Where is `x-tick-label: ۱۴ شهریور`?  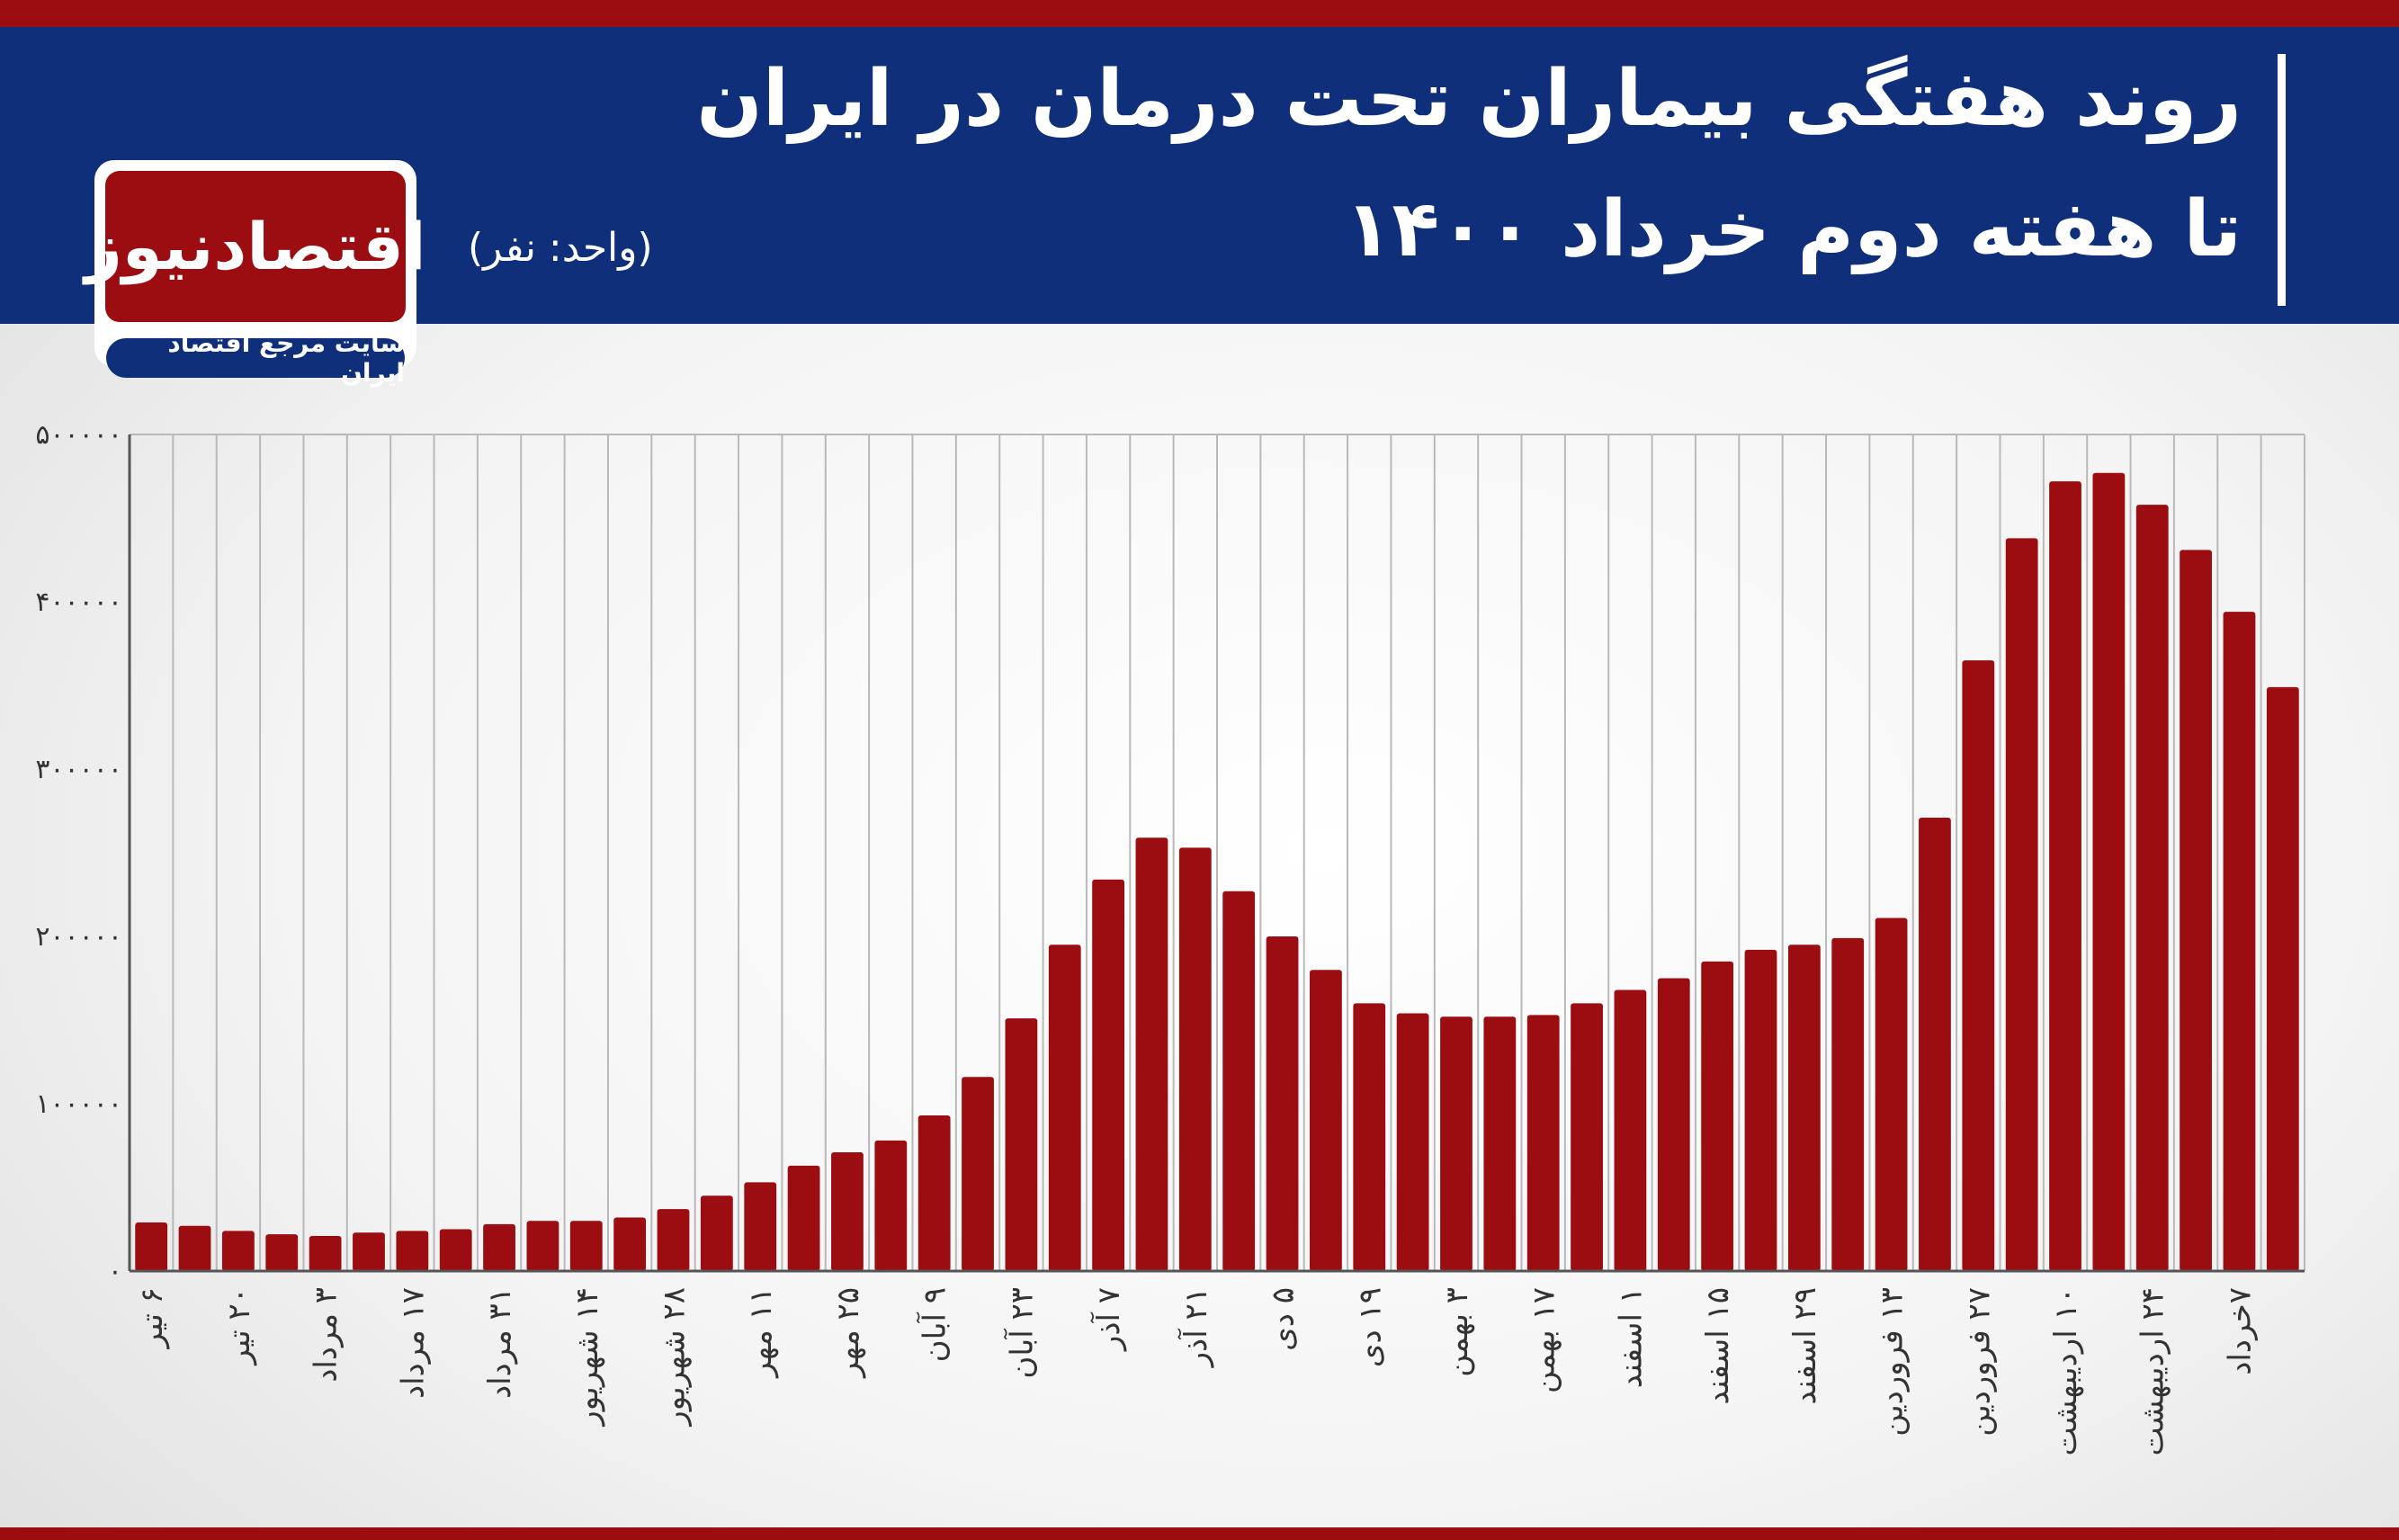 x-tick-label: ۱۴ شهریور is located at coordinates (587, 1357).